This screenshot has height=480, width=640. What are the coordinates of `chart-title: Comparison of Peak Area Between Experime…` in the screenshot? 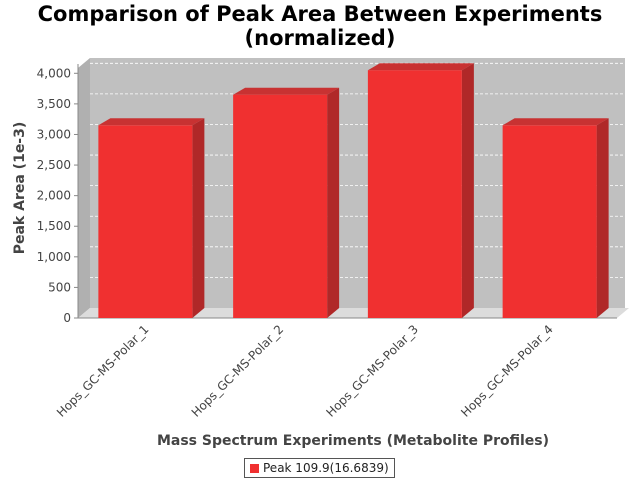 It's located at (320, 26).